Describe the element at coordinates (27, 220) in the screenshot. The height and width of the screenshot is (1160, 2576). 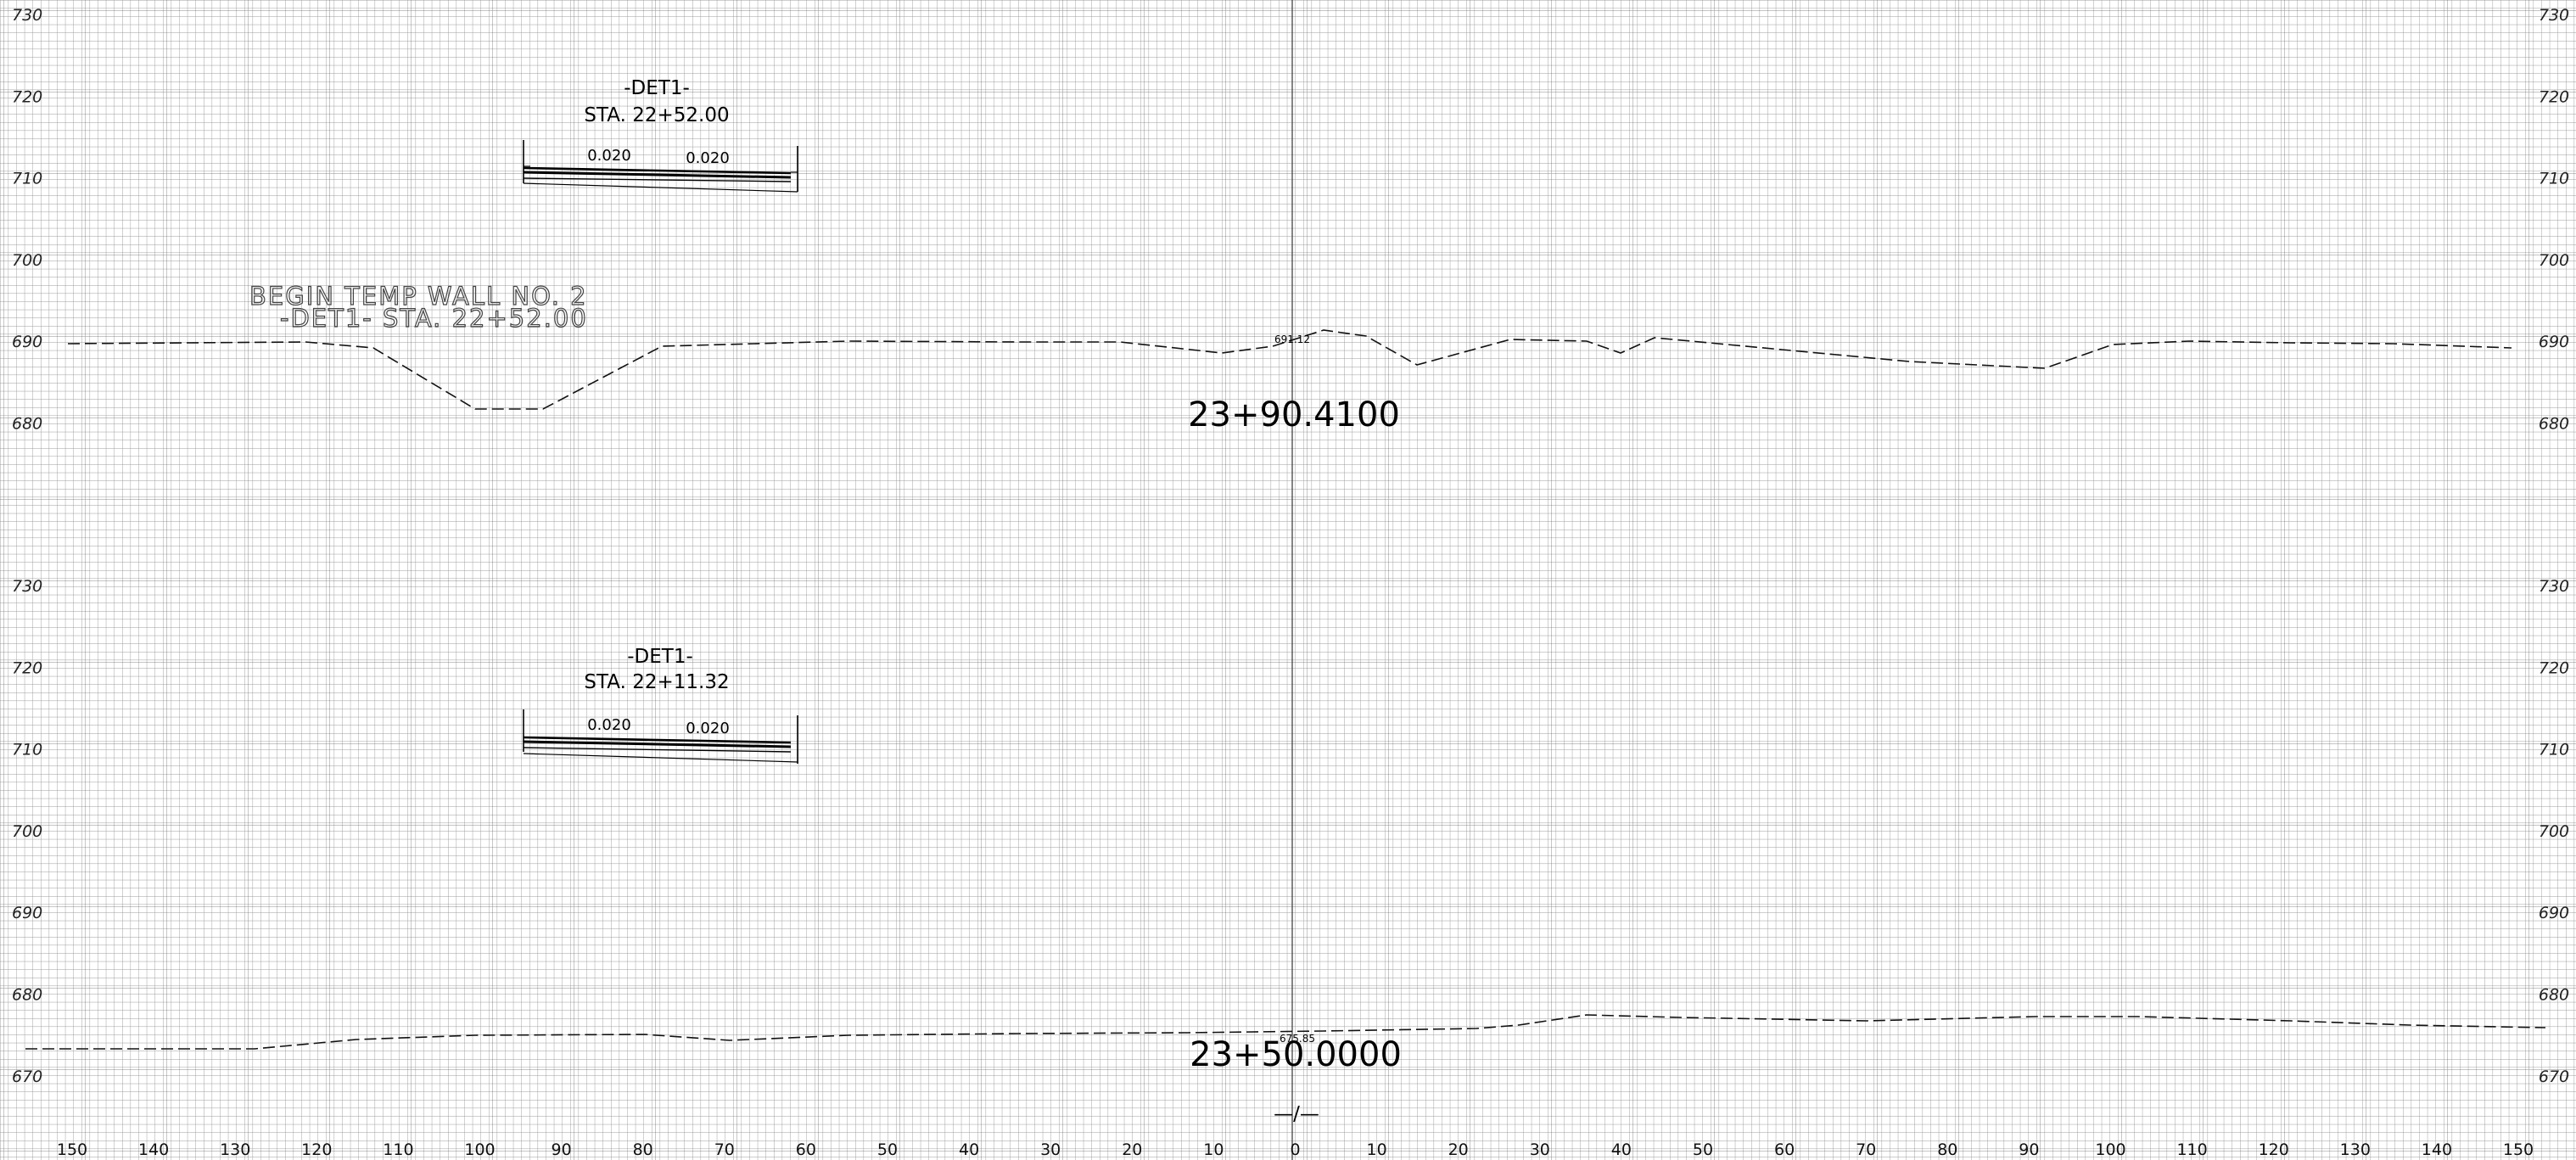
I see `elevation-axis-left-upper: 730 720 710 700 690 680` at that location.